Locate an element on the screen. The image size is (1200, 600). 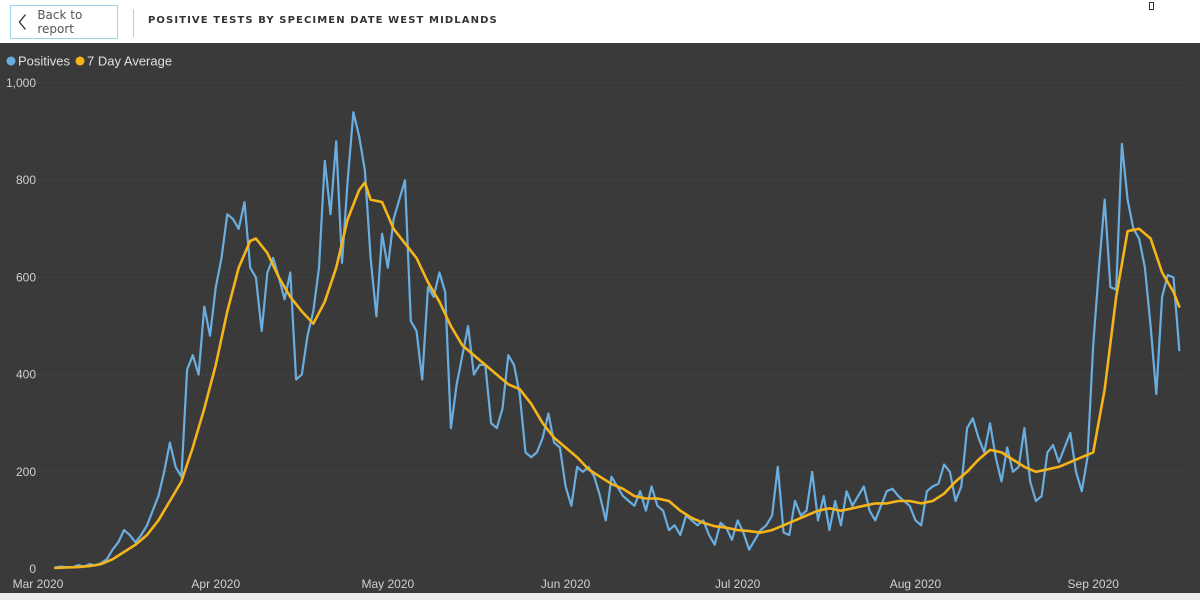
x-tick-label: Jul 2020 is located at coordinates (738, 584).